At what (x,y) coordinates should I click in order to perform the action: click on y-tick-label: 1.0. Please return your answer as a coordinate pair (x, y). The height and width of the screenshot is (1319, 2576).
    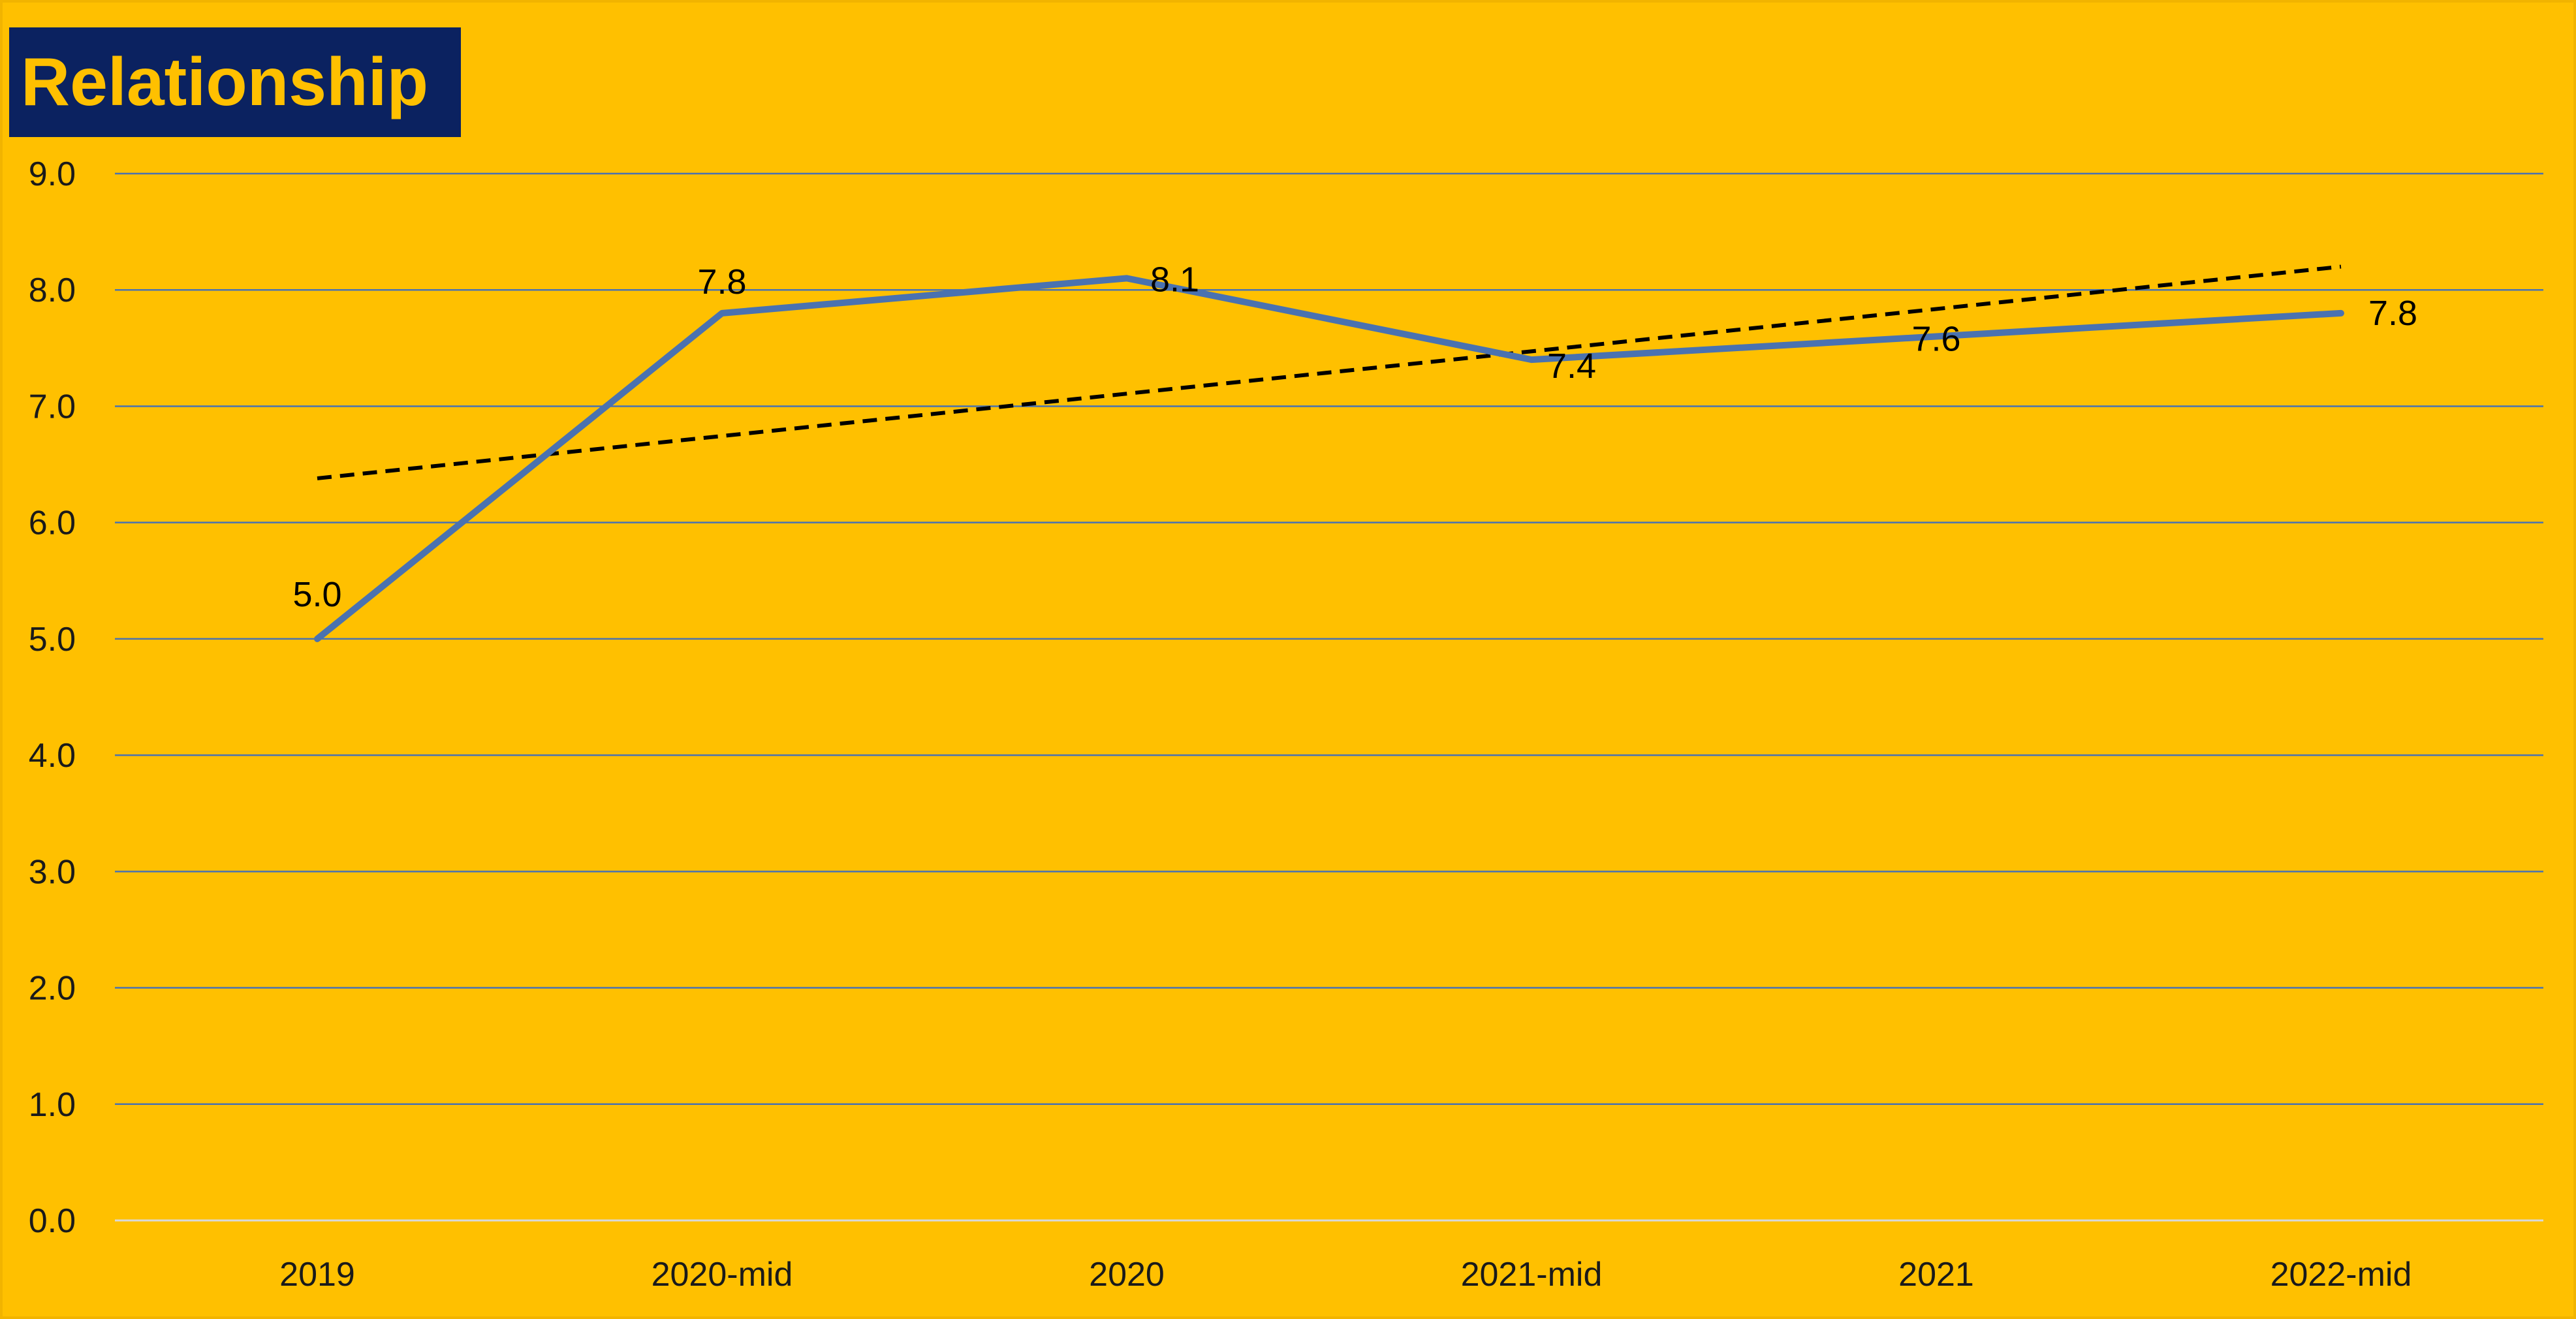
    Looking at the image, I should click on (52, 1105).